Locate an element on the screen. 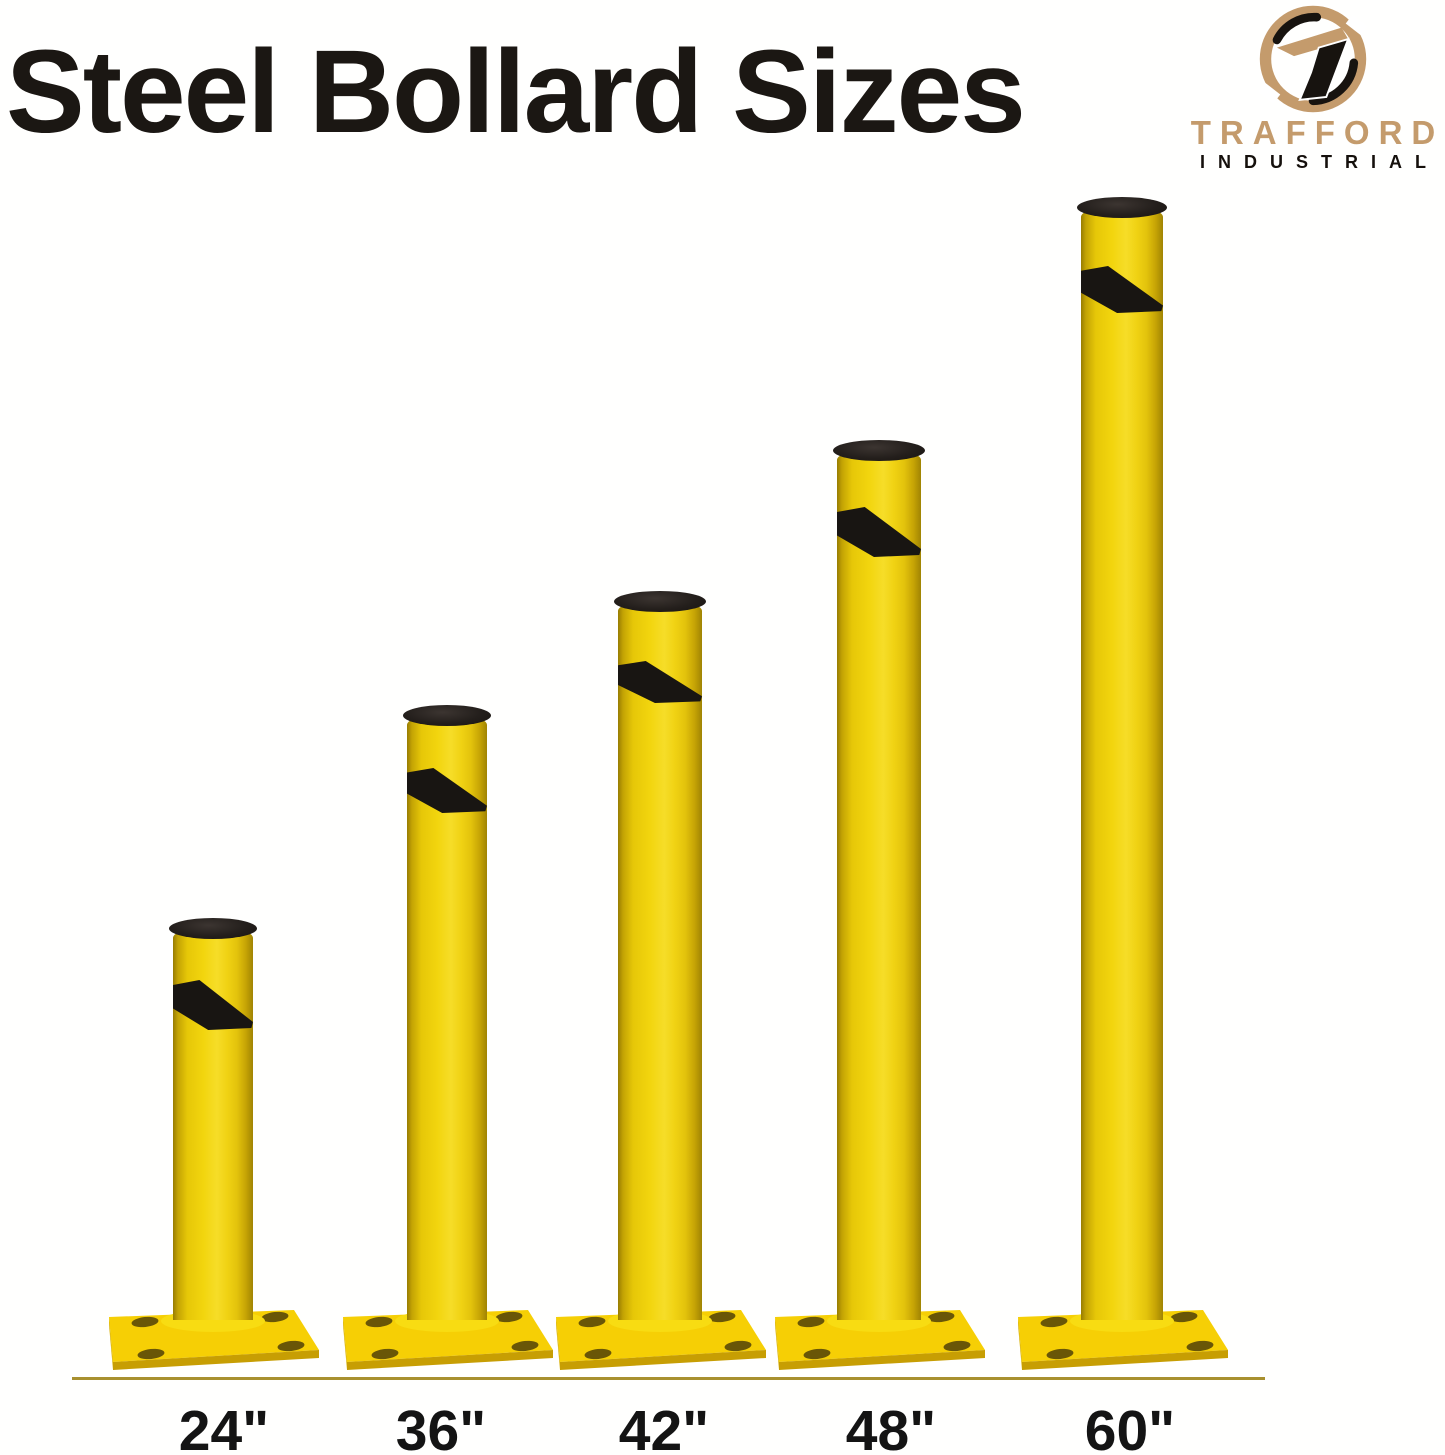 The height and width of the screenshot is (1455, 1445). page-title: Steel Bollard Sizes is located at coordinates (516, 92).